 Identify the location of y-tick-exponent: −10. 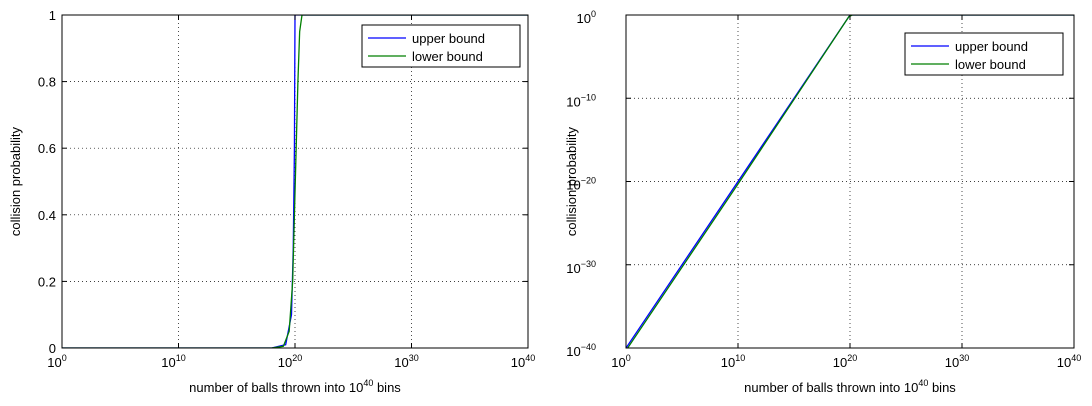
(588, 97).